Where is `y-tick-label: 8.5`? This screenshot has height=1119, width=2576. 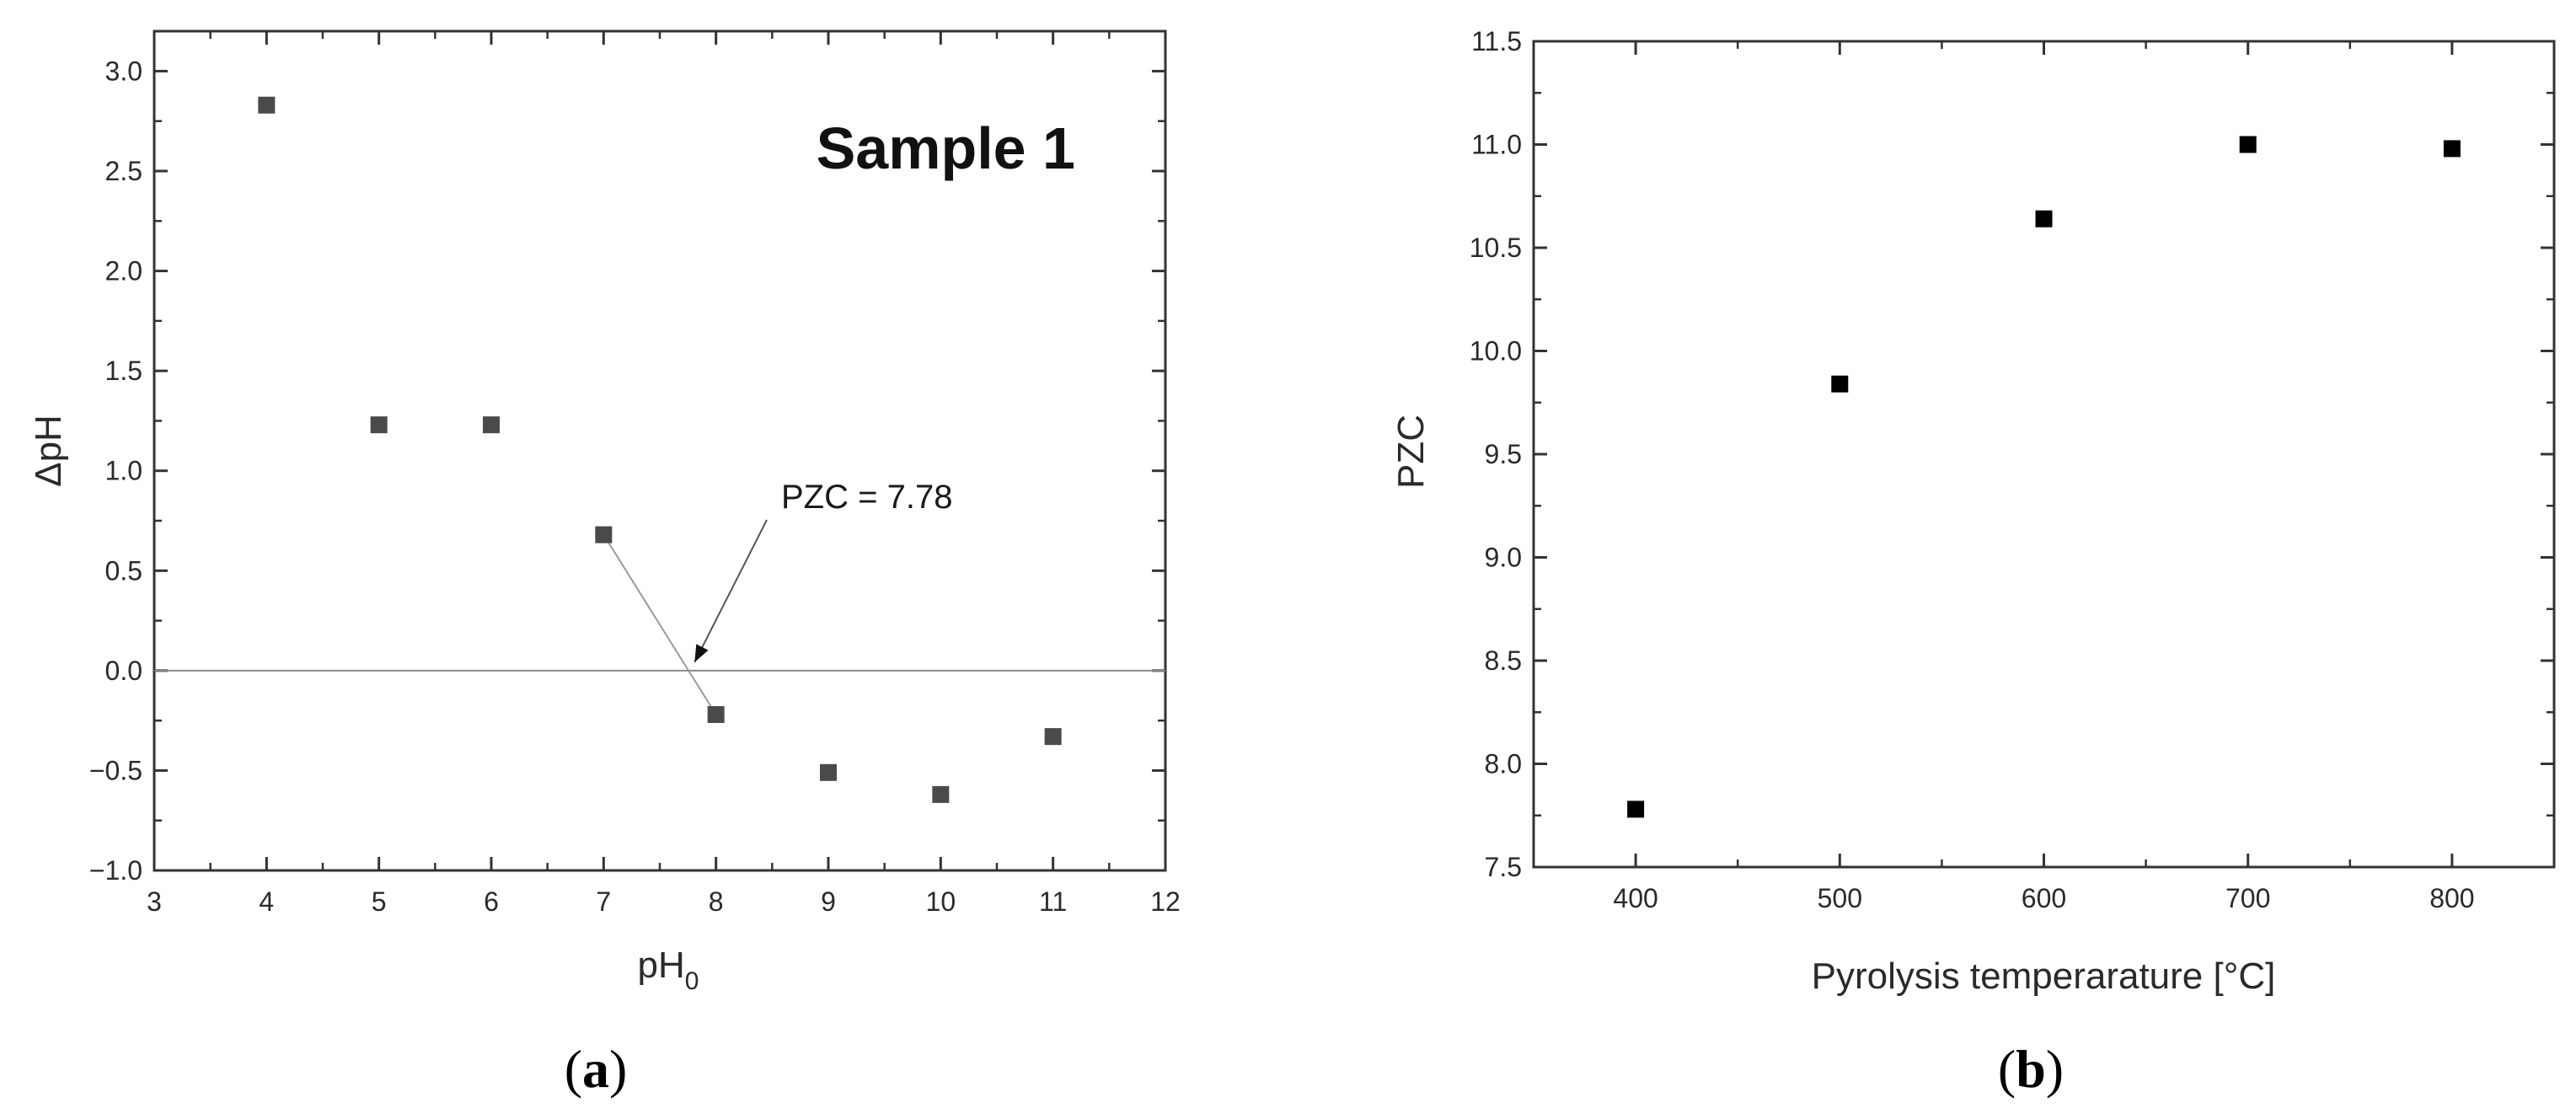
y-tick-label: 8.5 is located at coordinates (1503, 660).